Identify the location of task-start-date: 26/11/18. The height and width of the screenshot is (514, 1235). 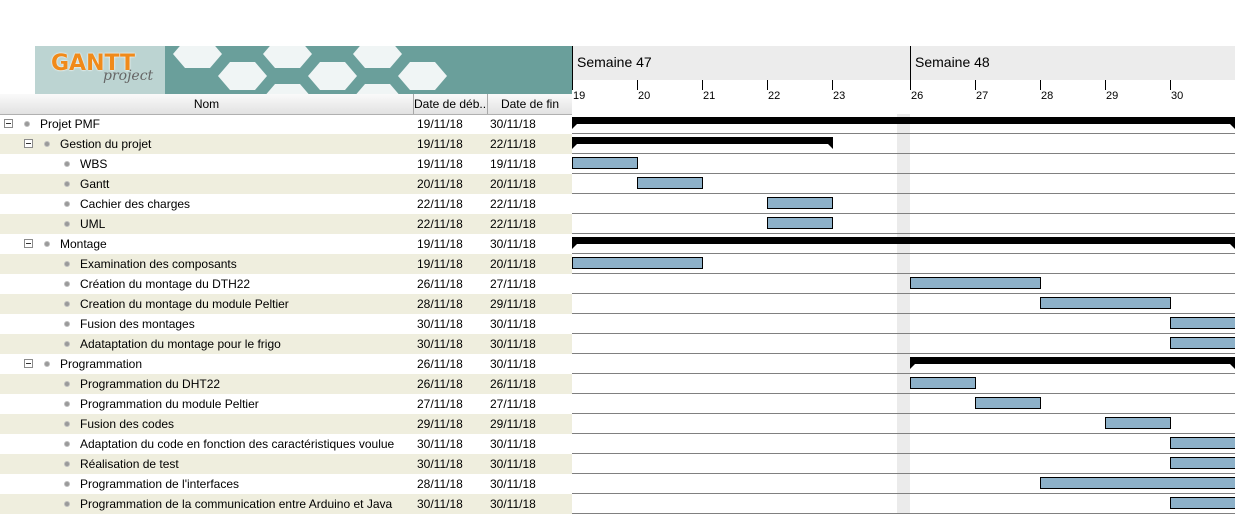
(440, 364).